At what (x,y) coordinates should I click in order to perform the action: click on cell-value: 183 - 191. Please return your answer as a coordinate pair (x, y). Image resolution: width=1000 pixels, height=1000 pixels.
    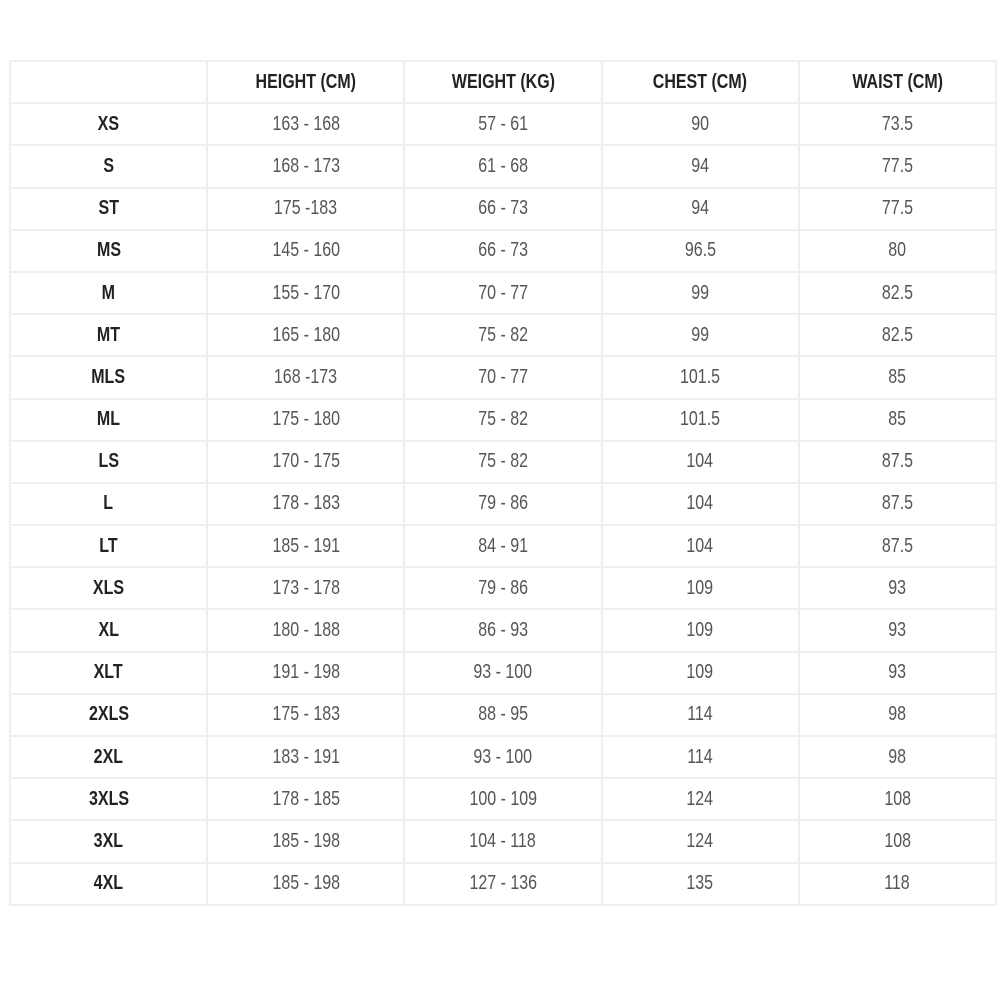
    Looking at the image, I should click on (305, 756).